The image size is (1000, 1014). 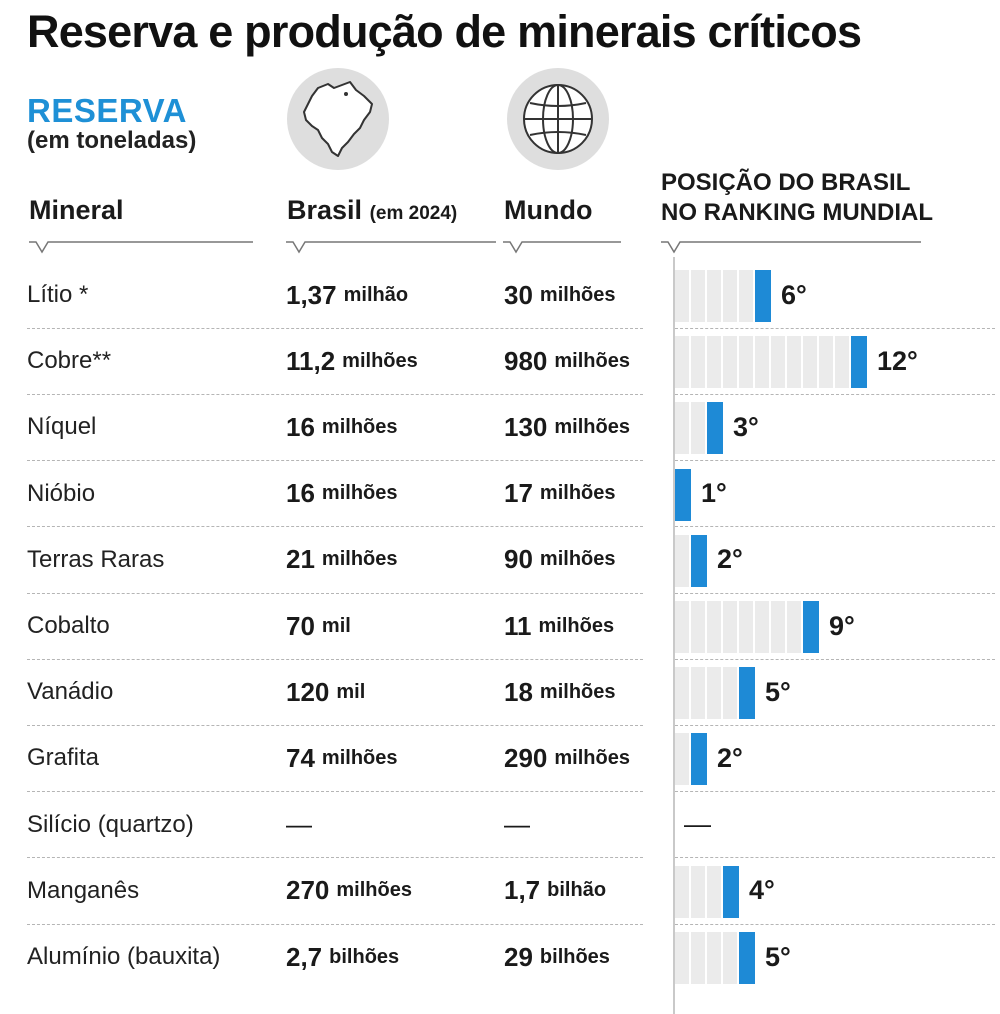 What do you see at coordinates (526, 360) in the screenshot?
I see `world-reserve-value: 980` at bounding box center [526, 360].